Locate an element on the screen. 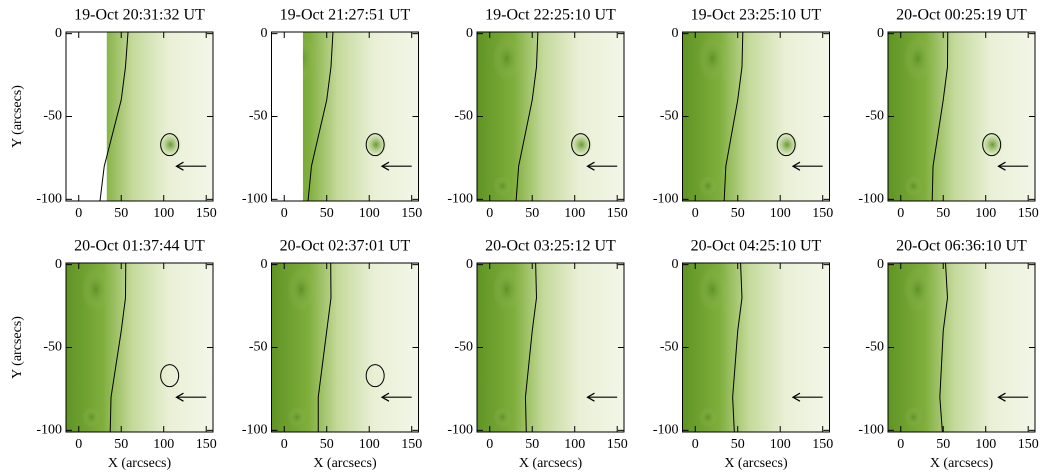  panel-title: 19-Oct 20:31:32 UT is located at coordinates (139, 15).